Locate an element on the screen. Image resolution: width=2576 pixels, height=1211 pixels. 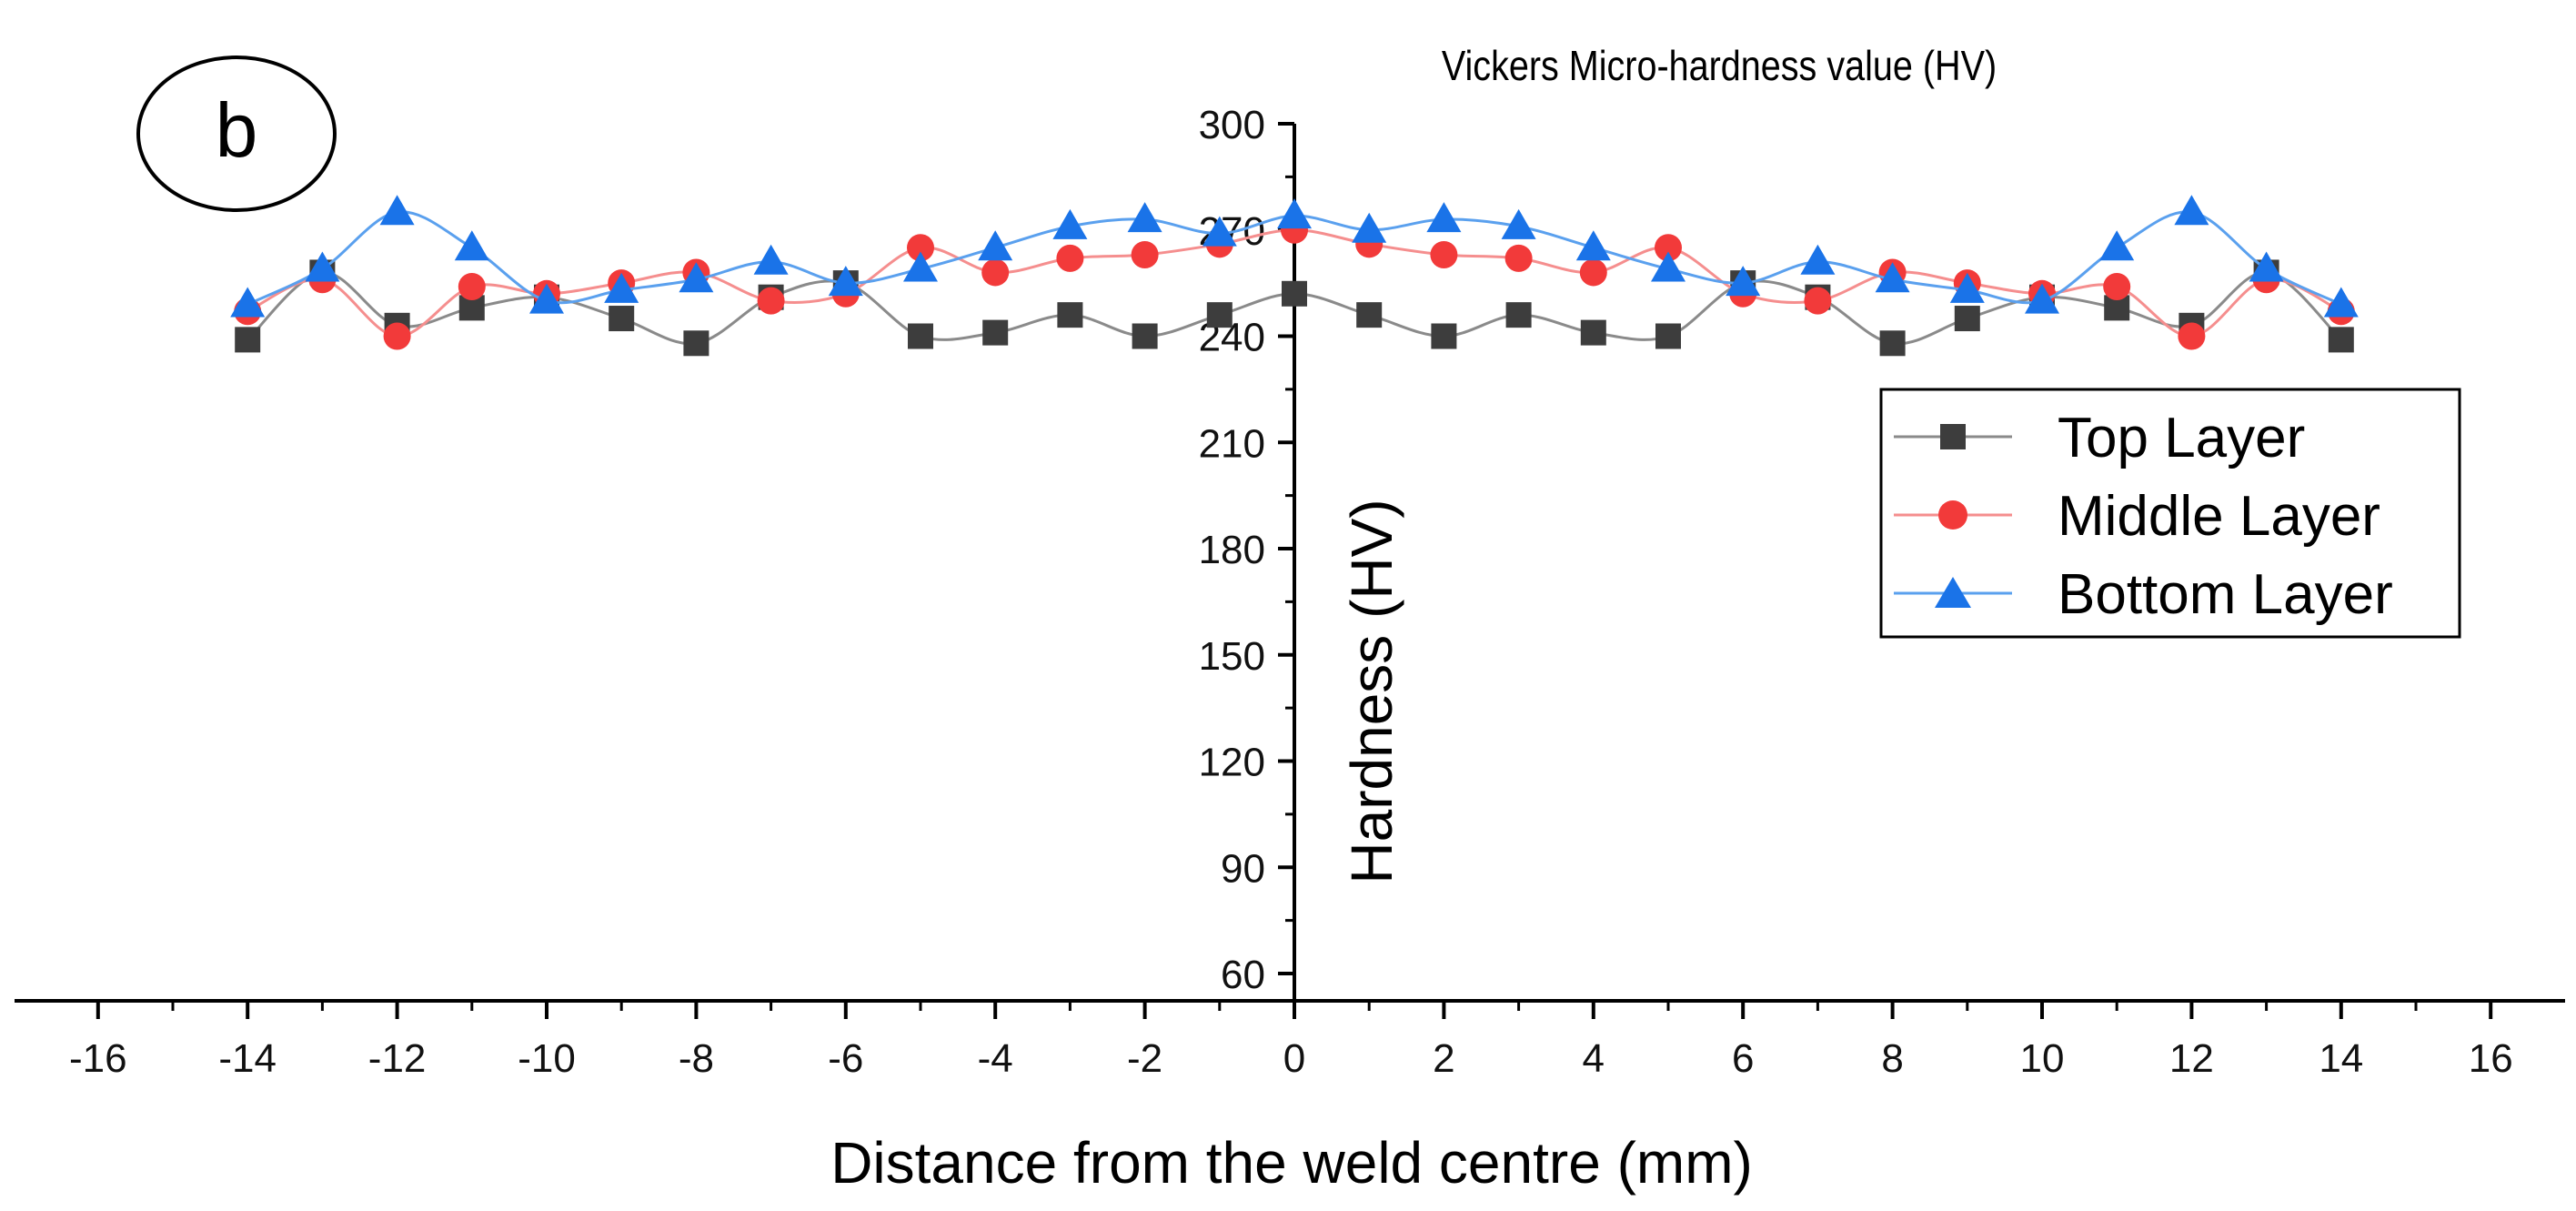
y-axis-title: Hardness (HV) is located at coordinates (1371, 691).